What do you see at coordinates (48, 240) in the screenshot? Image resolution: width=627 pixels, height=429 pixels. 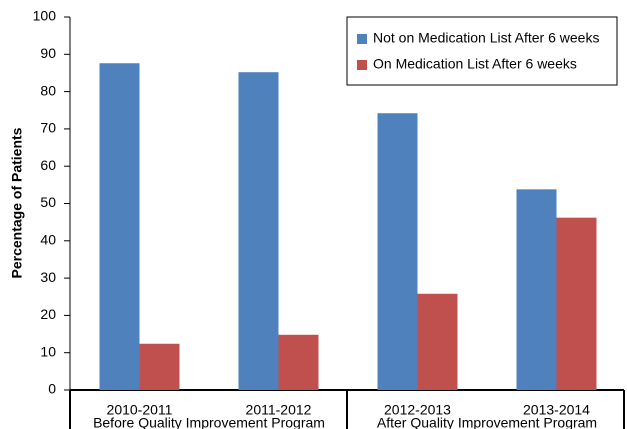 I see `y-tick-label: 40` at bounding box center [48, 240].